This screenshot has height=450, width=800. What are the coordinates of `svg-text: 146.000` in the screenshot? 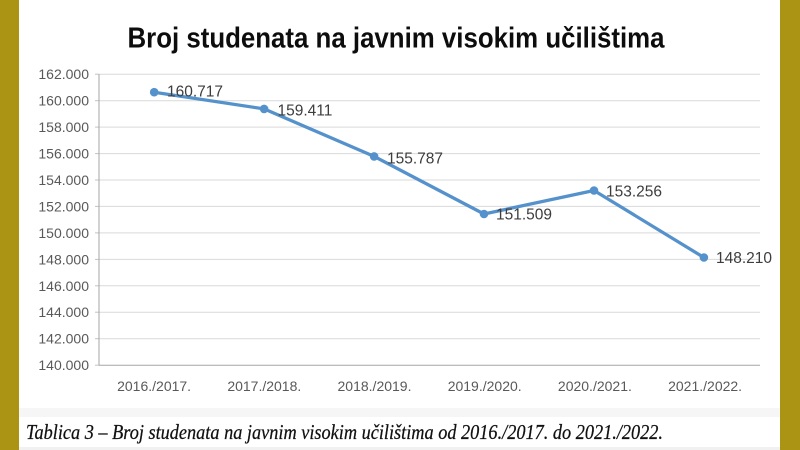 It's located at (63, 286).